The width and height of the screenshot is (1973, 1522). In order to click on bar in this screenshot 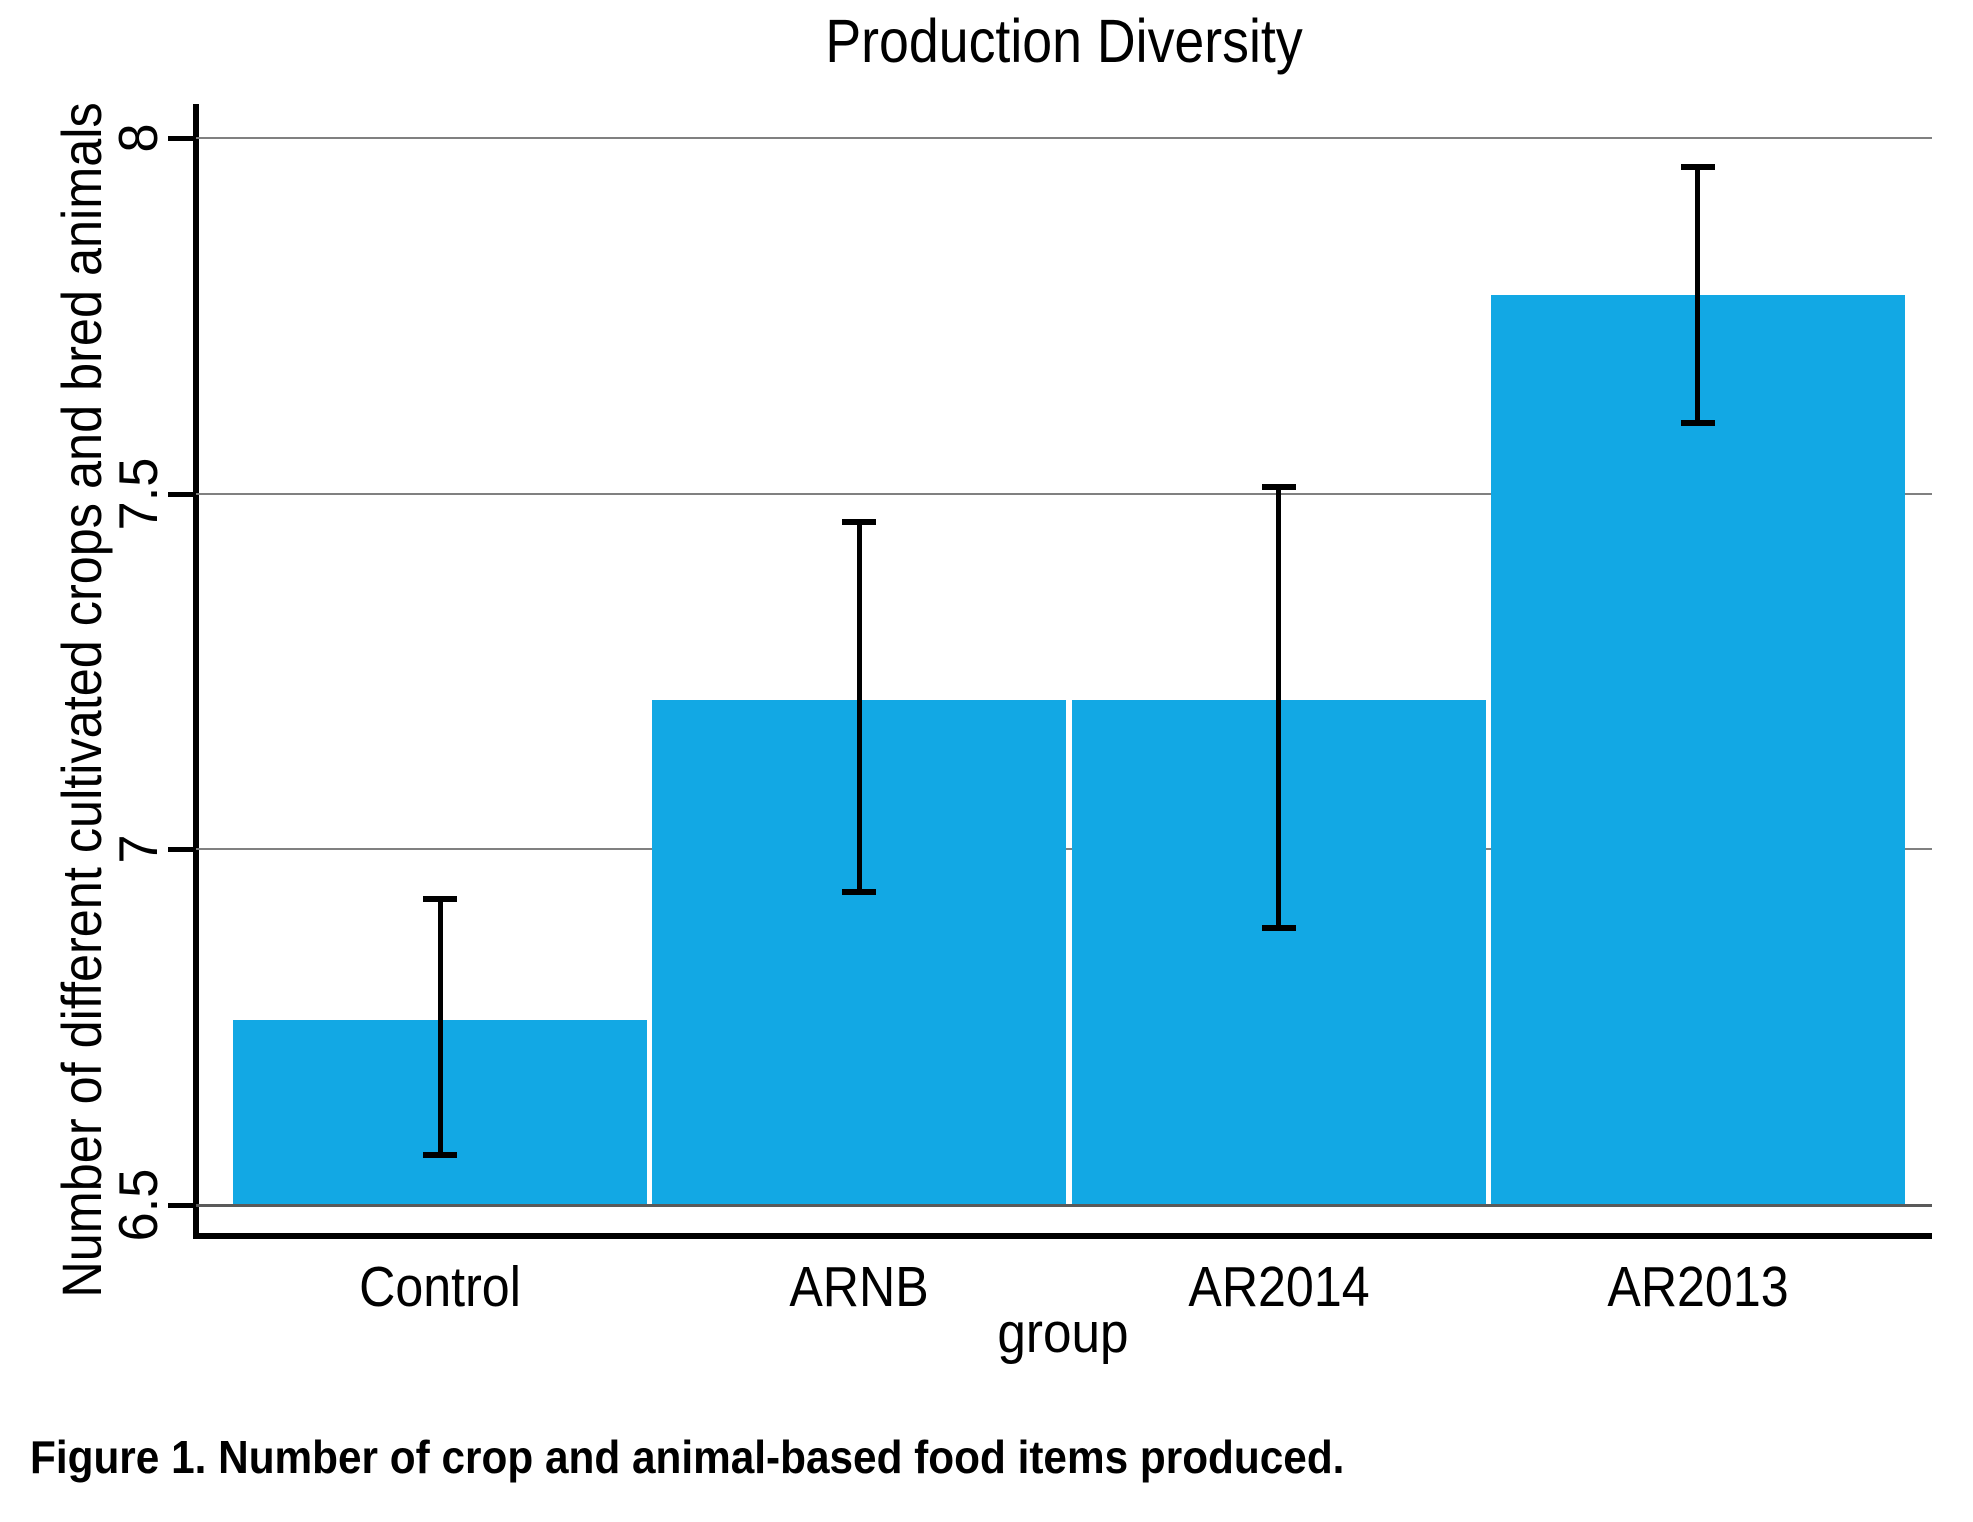, I will do `click(1697, 749)`.